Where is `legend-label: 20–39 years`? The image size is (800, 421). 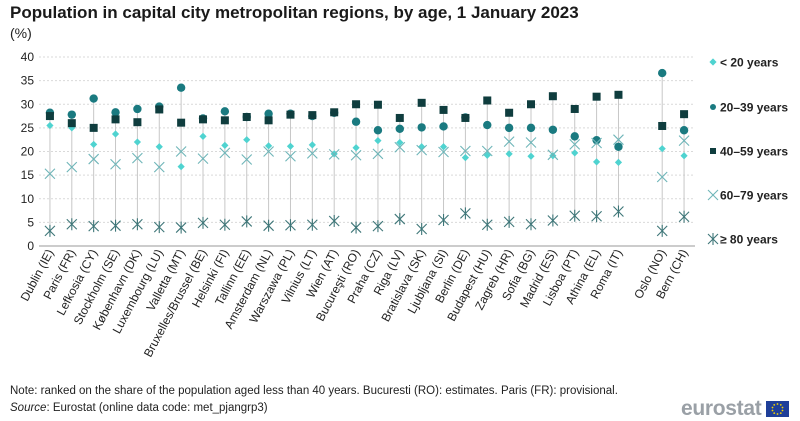 legend-label: 20–39 years is located at coordinates (754, 108).